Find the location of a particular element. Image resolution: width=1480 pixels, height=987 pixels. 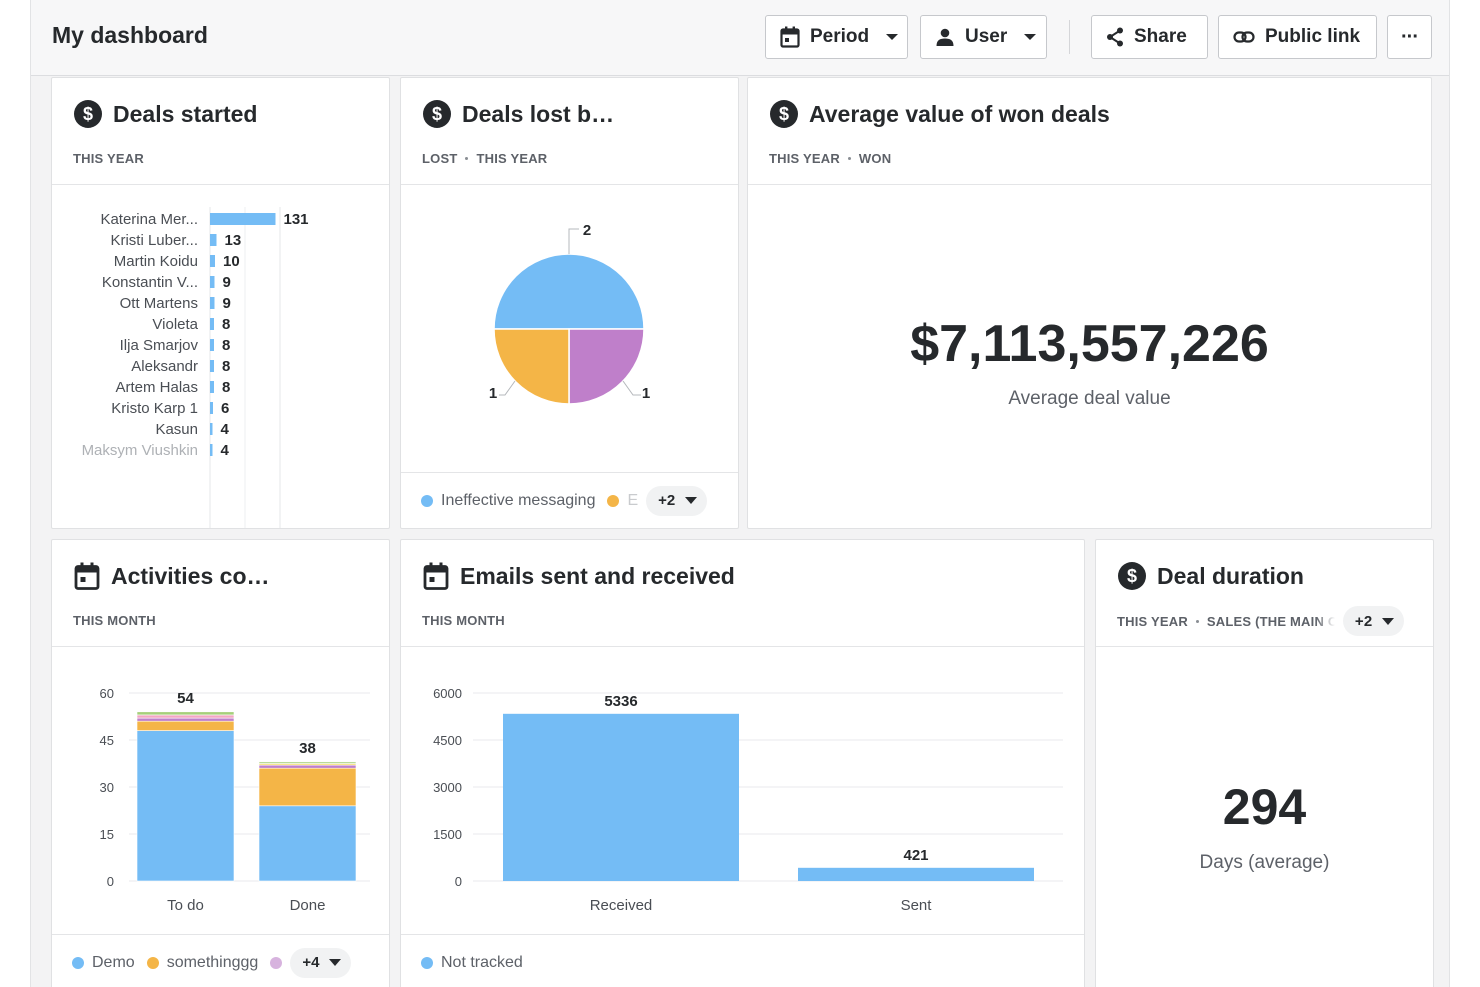

y-tick-label: 0 is located at coordinates (110, 881).